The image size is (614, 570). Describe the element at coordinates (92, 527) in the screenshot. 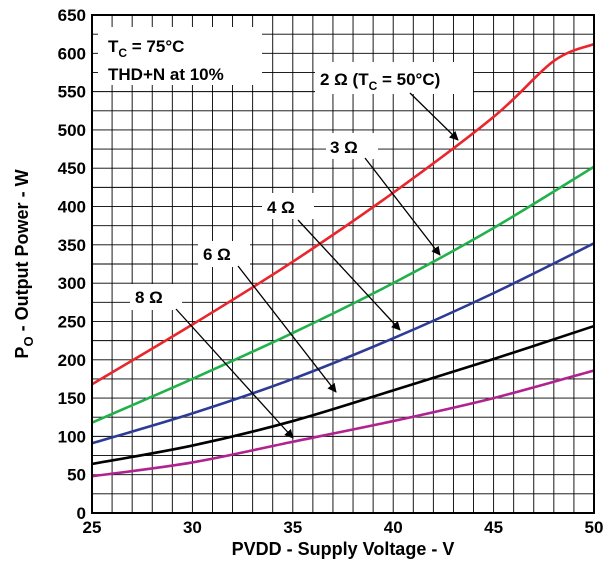

I see `x-tick-label: 25` at that location.